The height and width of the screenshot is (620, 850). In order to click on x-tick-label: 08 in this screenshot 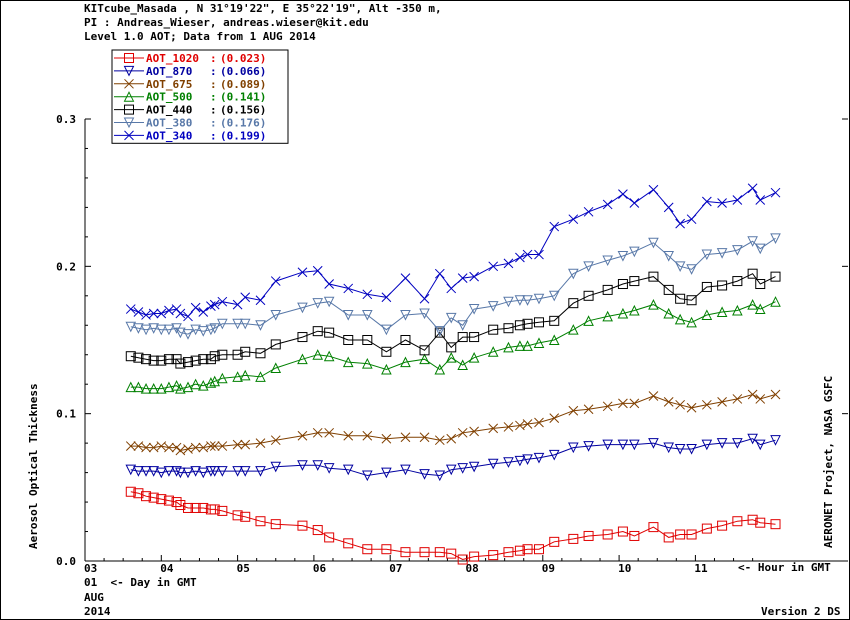, I will do `click(472, 568)`.